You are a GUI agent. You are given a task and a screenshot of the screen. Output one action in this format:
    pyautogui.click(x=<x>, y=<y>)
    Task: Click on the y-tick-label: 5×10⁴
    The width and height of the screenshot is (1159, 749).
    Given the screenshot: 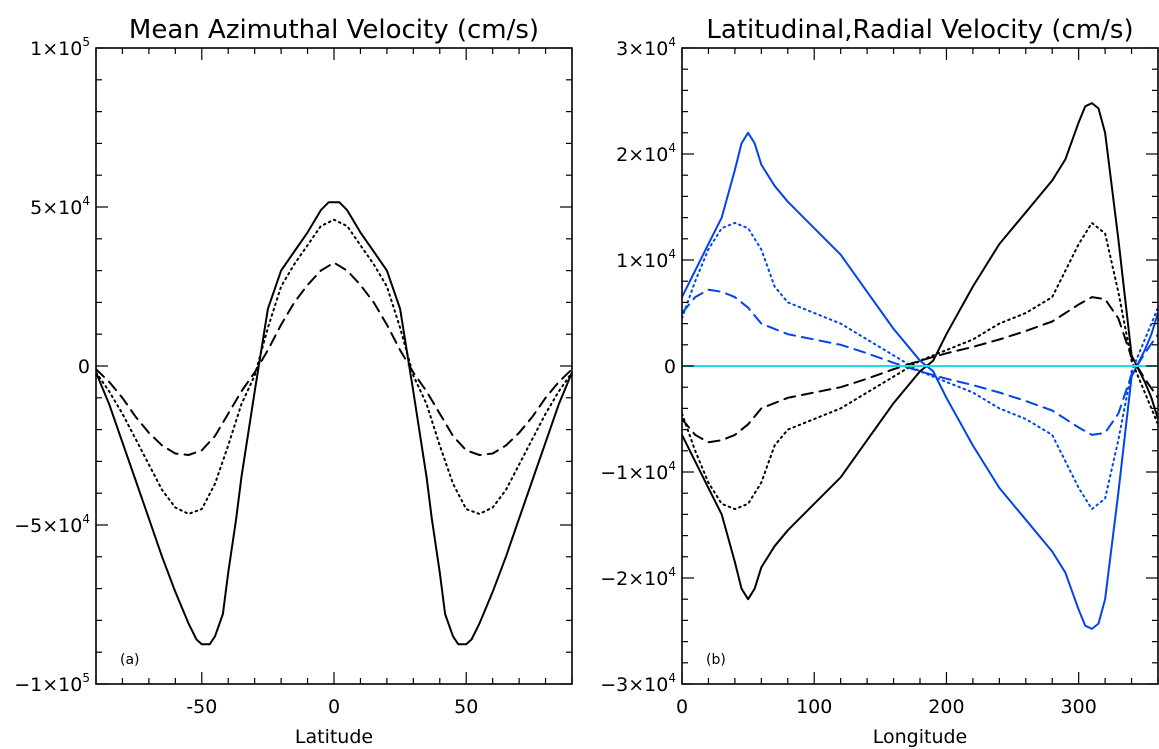 What is the action you would take?
    pyautogui.click(x=60, y=206)
    